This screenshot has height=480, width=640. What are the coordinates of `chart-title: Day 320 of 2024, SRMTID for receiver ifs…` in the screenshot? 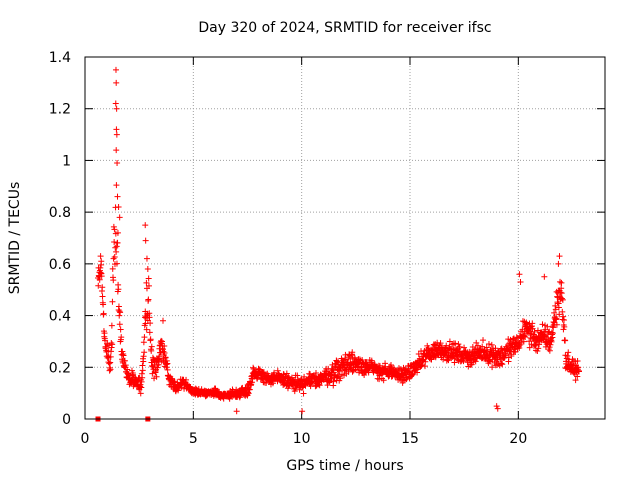 It's located at (344, 28).